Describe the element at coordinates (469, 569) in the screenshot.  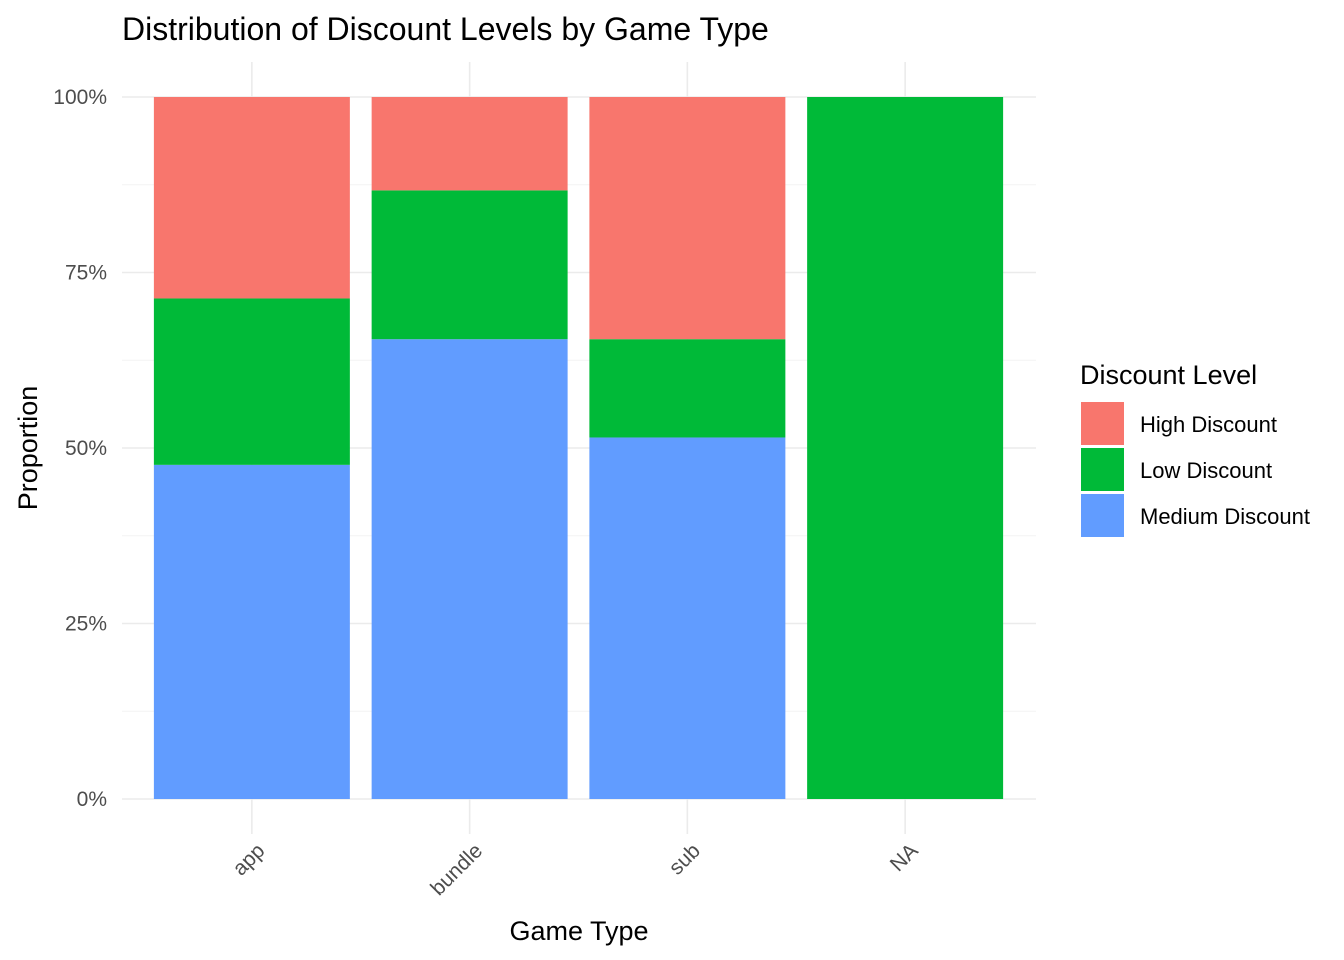
I see `bar-segment-bundle-medium-discount` at that location.